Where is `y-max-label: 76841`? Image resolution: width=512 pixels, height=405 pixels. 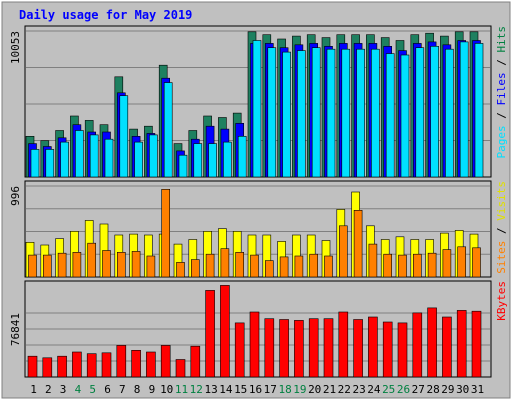
y-max-label: 76841 is located at coordinates (15, 329).